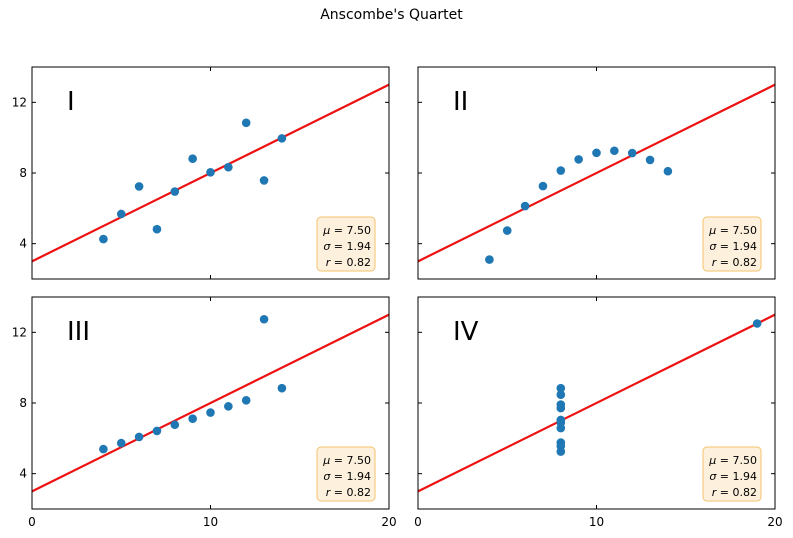 The image size is (793, 538). What do you see at coordinates (466, 332) in the screenshot?
I see `panel-label: IV` at bounding box center [466, 332].